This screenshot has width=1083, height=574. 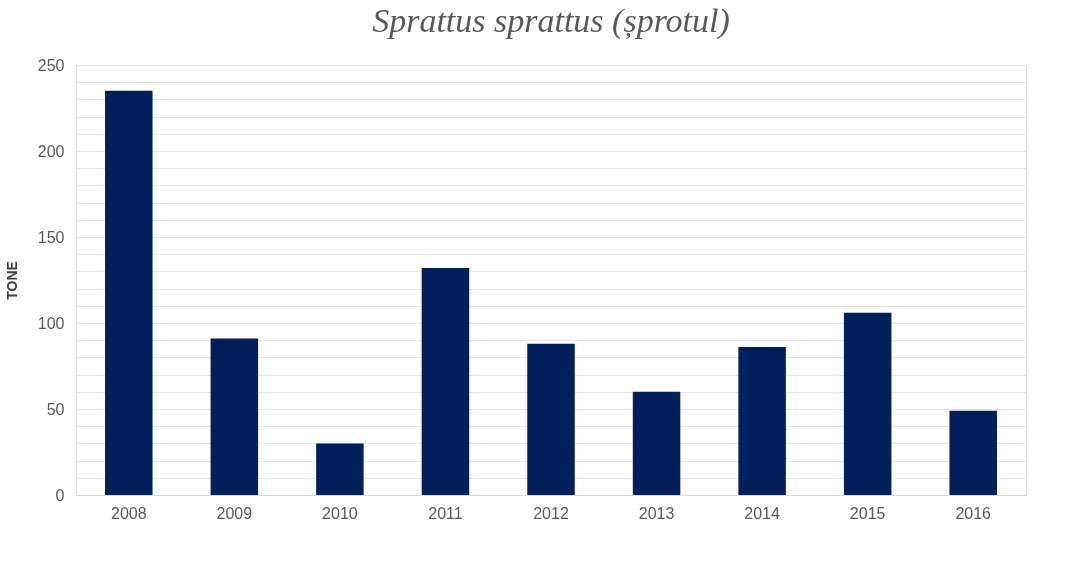 What do you see at coordinates (973, 513) in the screenshot?
I see `x-tick-label: 2016` at bounding box center [973, 513].